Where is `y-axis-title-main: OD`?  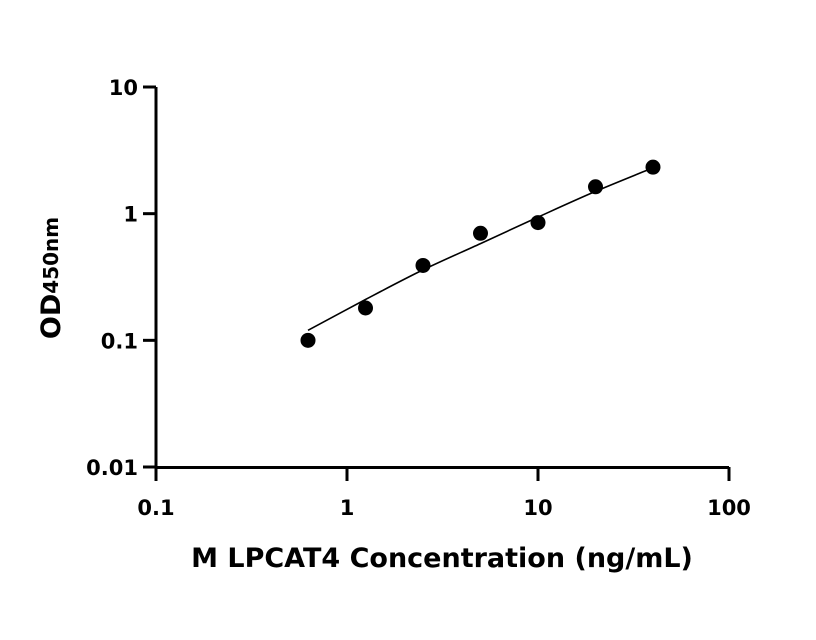
y-axis-title-main: OD is located at coordinates (51, 316).